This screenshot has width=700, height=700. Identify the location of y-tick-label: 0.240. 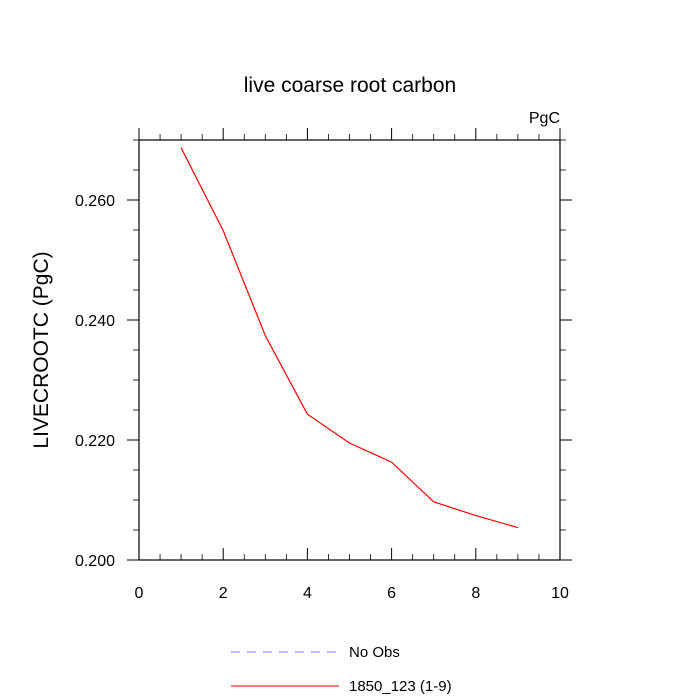
(95, 321).